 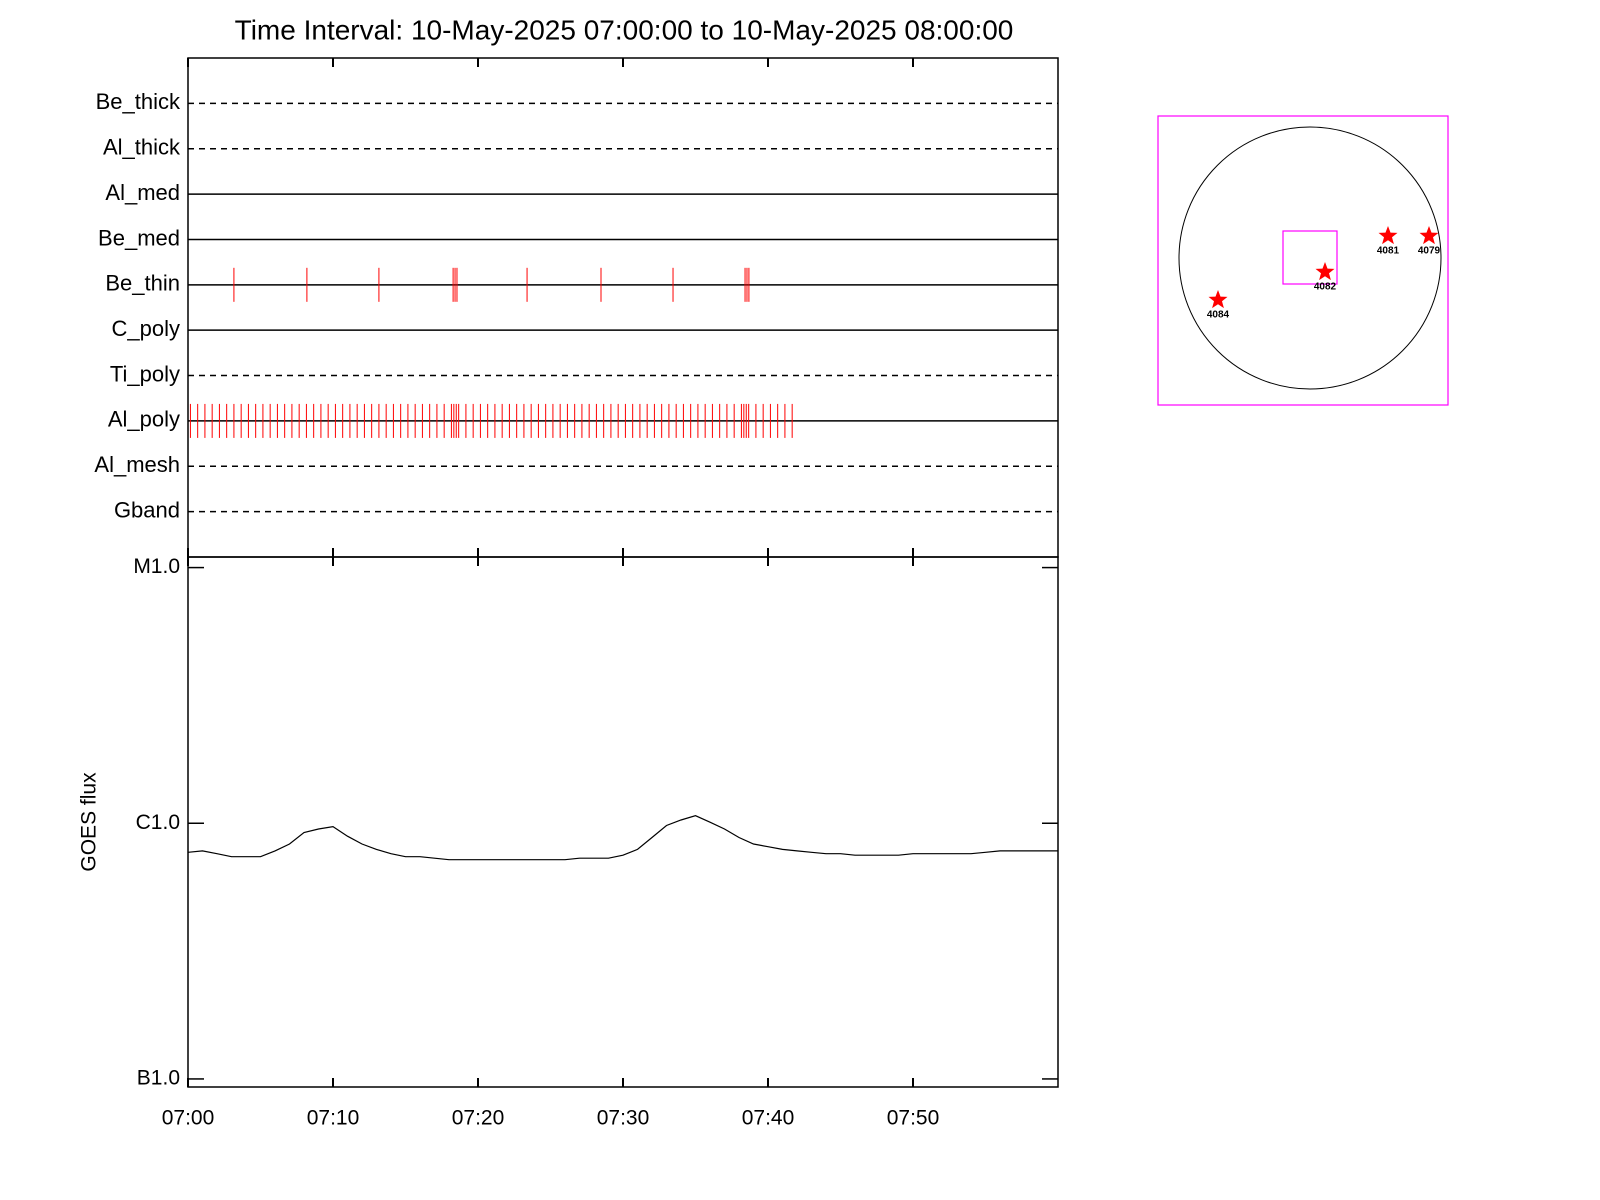 What do you see at coordinates (158, 822) in the screenshot?
I see `y-tick-label: C1.0` at bounding box center [158, 822].